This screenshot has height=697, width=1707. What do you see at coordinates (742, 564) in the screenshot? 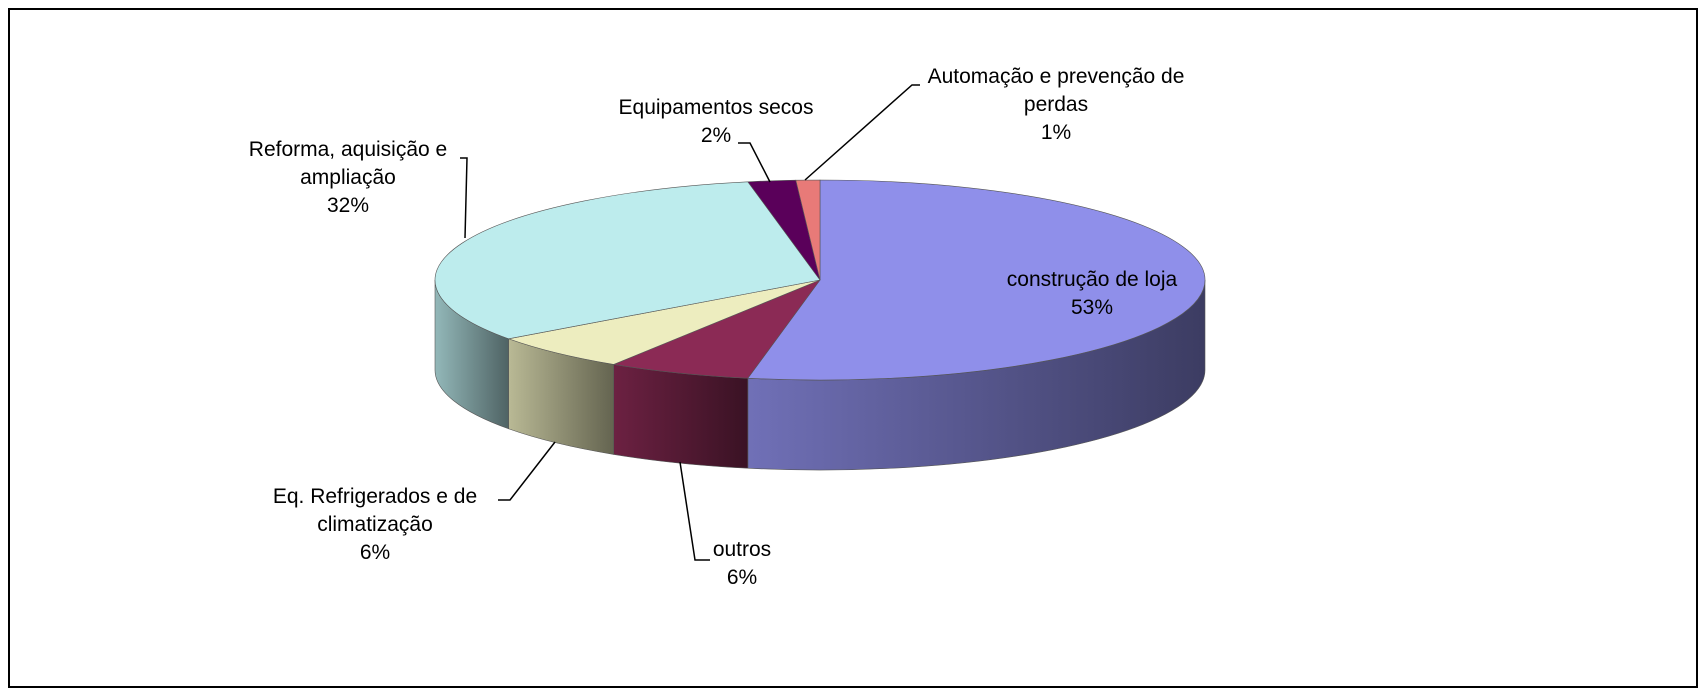
I see `slice-label: outros 6%` at bounding box center [742, 564].